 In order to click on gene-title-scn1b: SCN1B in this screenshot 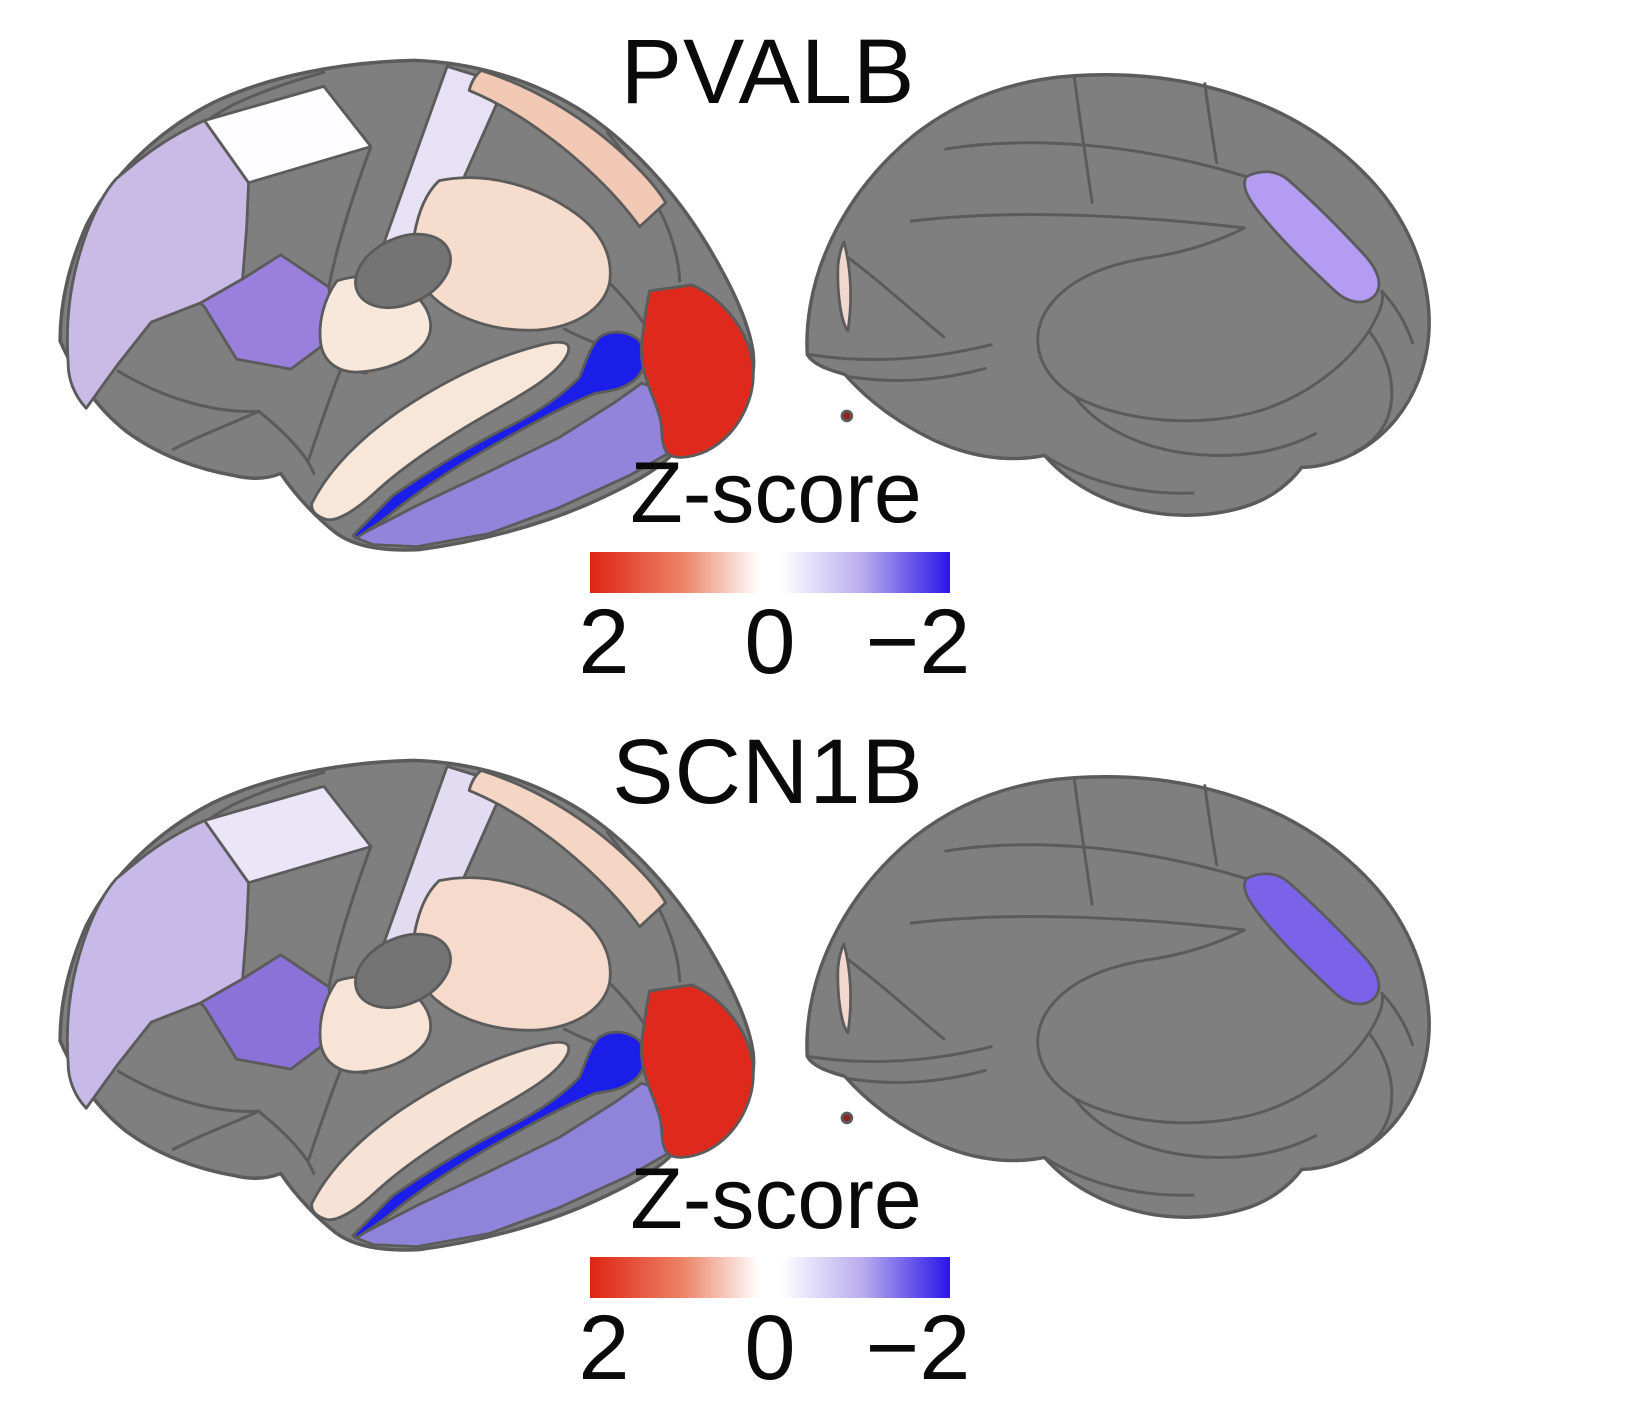, I will do `click(768, 772)`.